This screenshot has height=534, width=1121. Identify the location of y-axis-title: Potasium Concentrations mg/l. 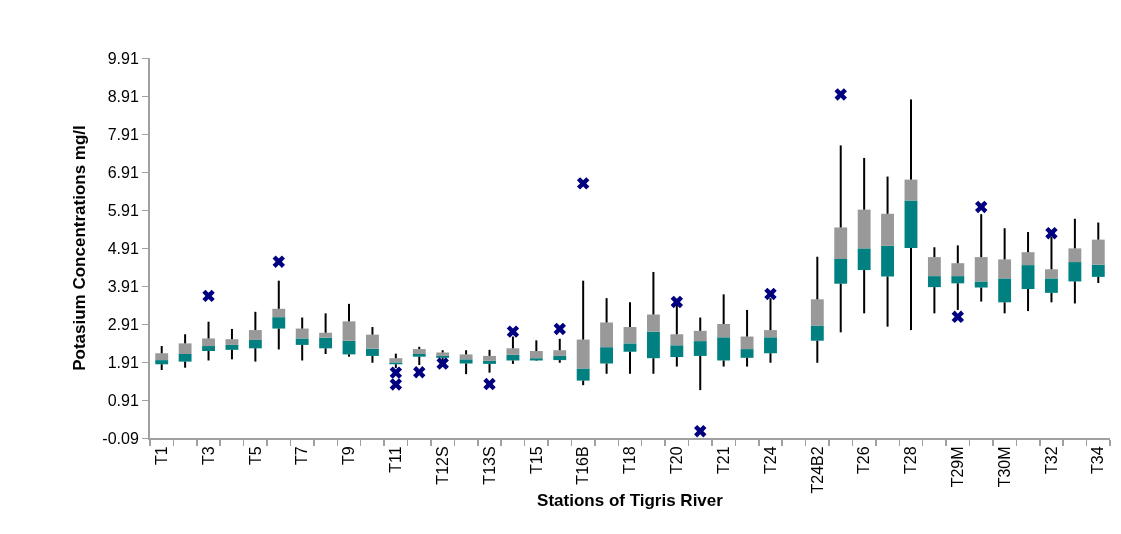
(80, 248).